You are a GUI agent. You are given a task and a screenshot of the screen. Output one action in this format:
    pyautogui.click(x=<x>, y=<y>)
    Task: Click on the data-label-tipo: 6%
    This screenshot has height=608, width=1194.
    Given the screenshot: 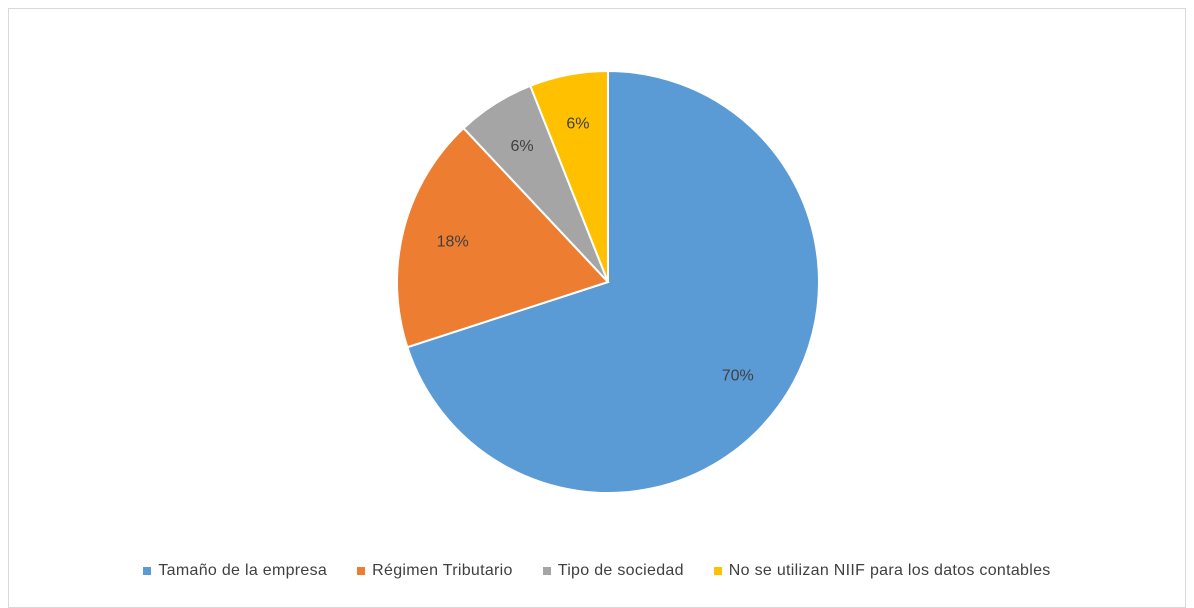 What is the action you would take?
    pyautogui.click(x=522, y=146)
    